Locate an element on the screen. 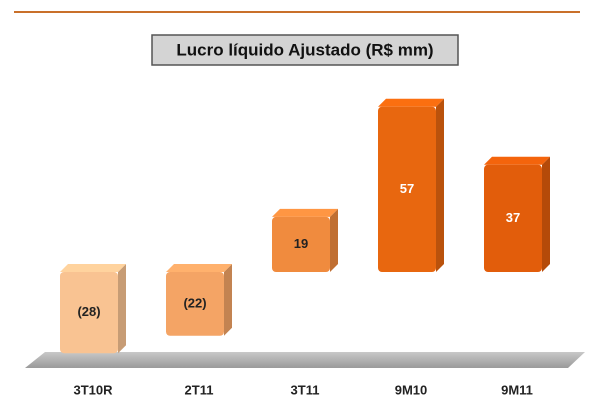  x-tick-label: 3T11 is located at coordinates (305, 389).